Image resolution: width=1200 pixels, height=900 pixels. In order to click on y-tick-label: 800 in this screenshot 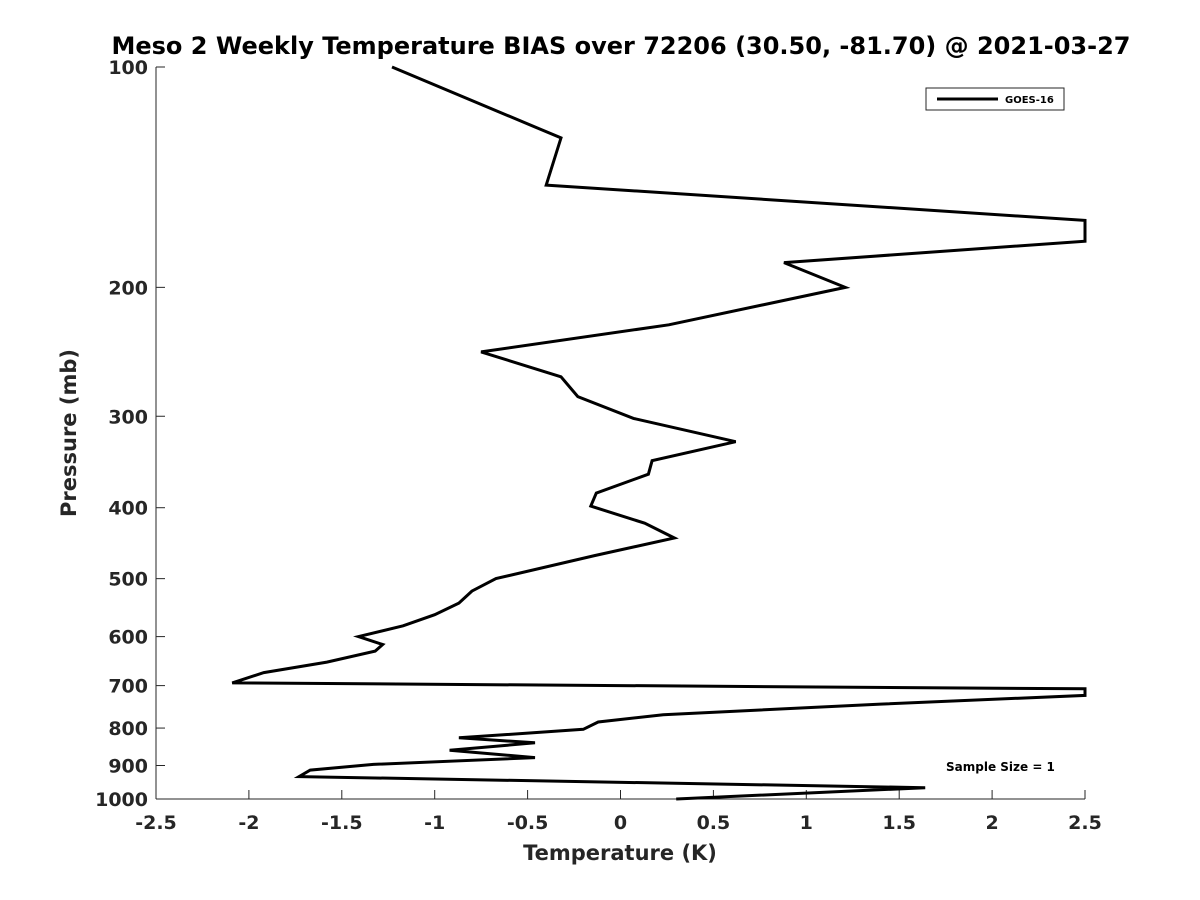, I will do `click(128, 729)`.